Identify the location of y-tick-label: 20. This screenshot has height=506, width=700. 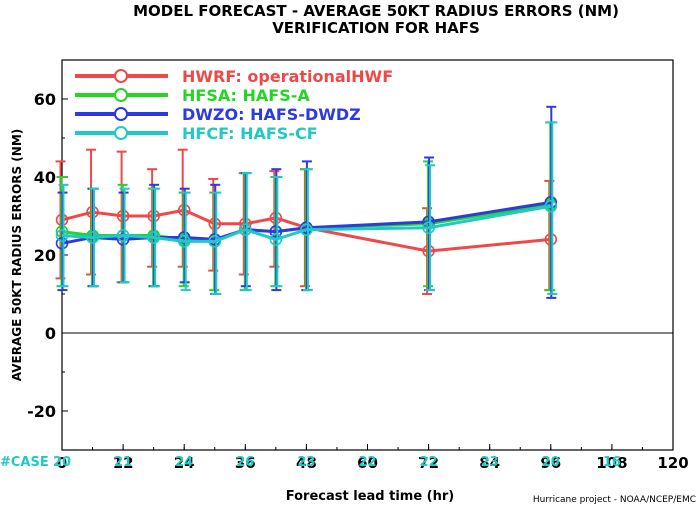
(45, 255).